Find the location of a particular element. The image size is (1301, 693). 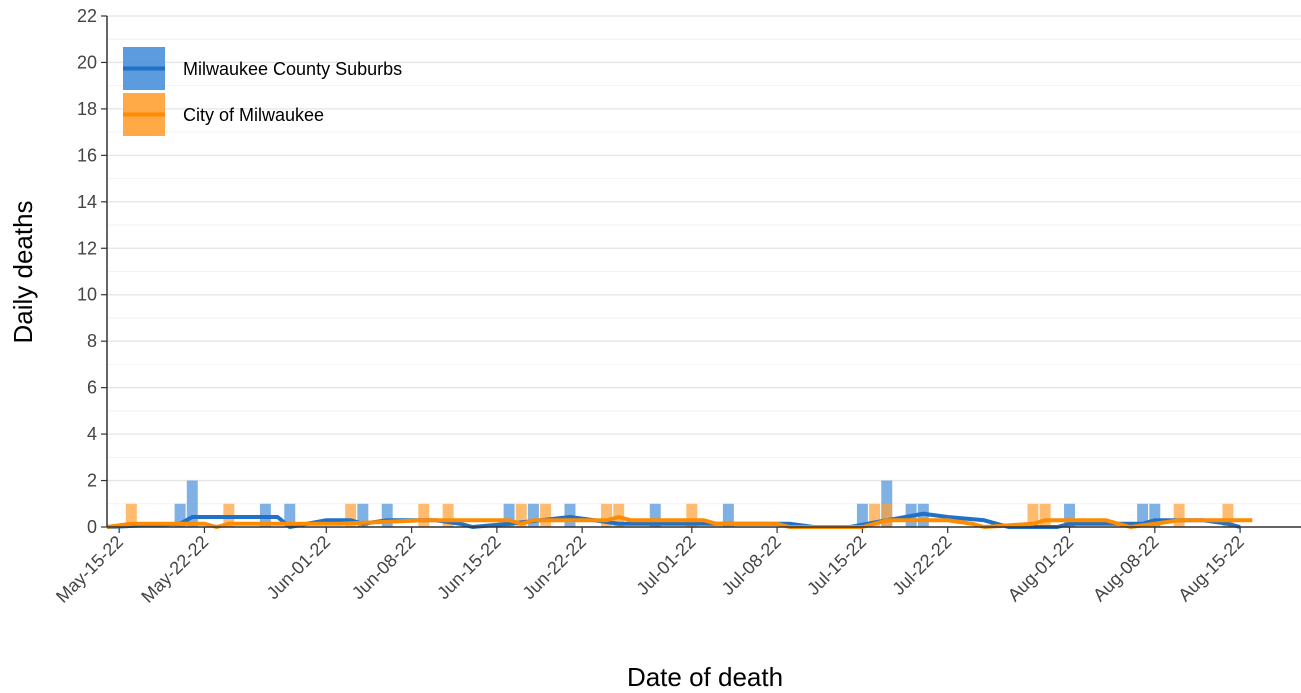

legend-label: City of Milwaukee is located at coordinates (253, 115).